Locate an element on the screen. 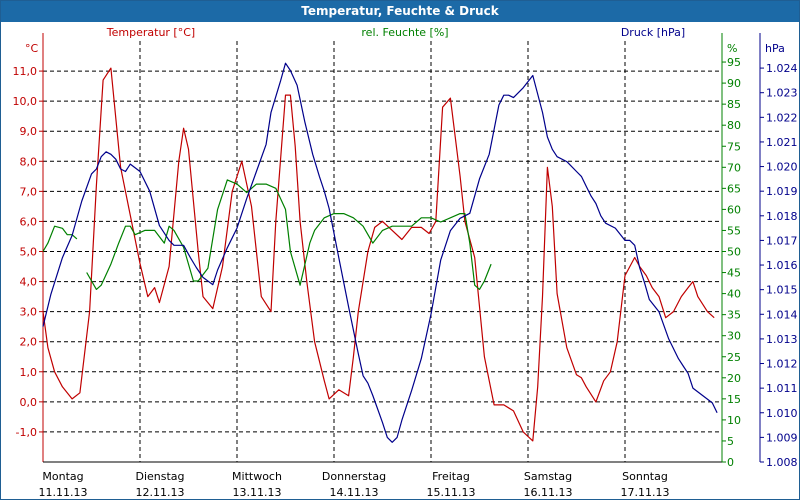 The height and width of the screenshot is (500, 800). x-tick-day-label: Mittwoch is located at coordinates (257, 476).